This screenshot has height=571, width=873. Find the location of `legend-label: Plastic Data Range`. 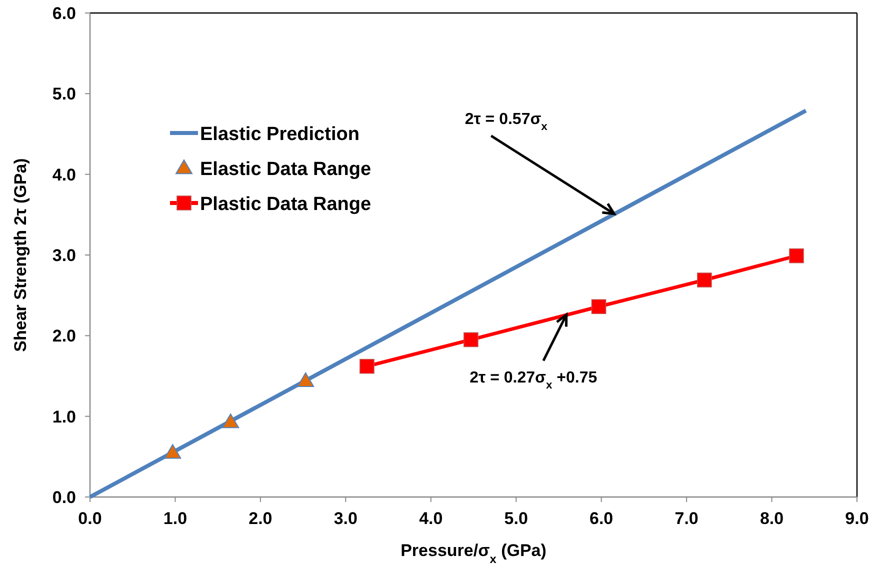

legend-label: Plastic Data Range is located at coordinates (286, 204).